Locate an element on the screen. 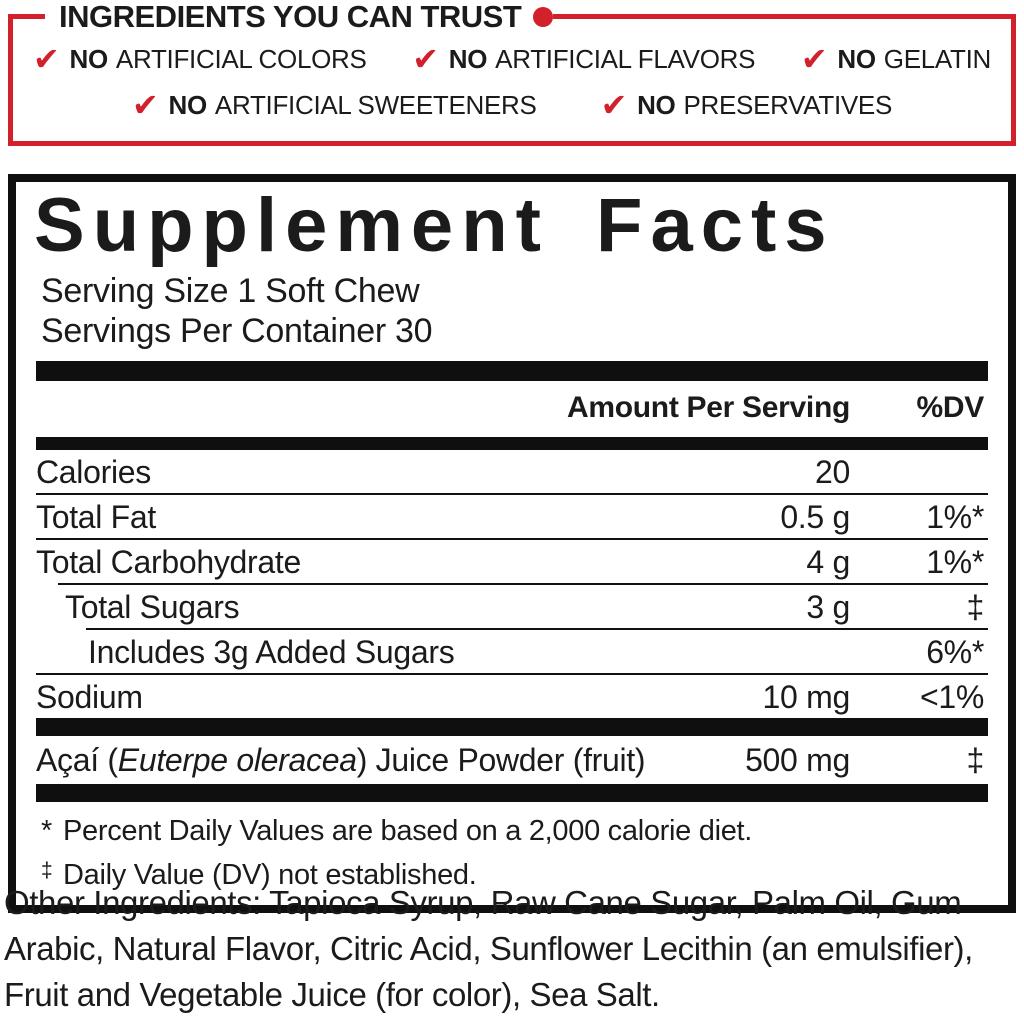 The image size is (1024, 1018). claim-text: PRESERVATIVES is located at coordinates (787, 104).